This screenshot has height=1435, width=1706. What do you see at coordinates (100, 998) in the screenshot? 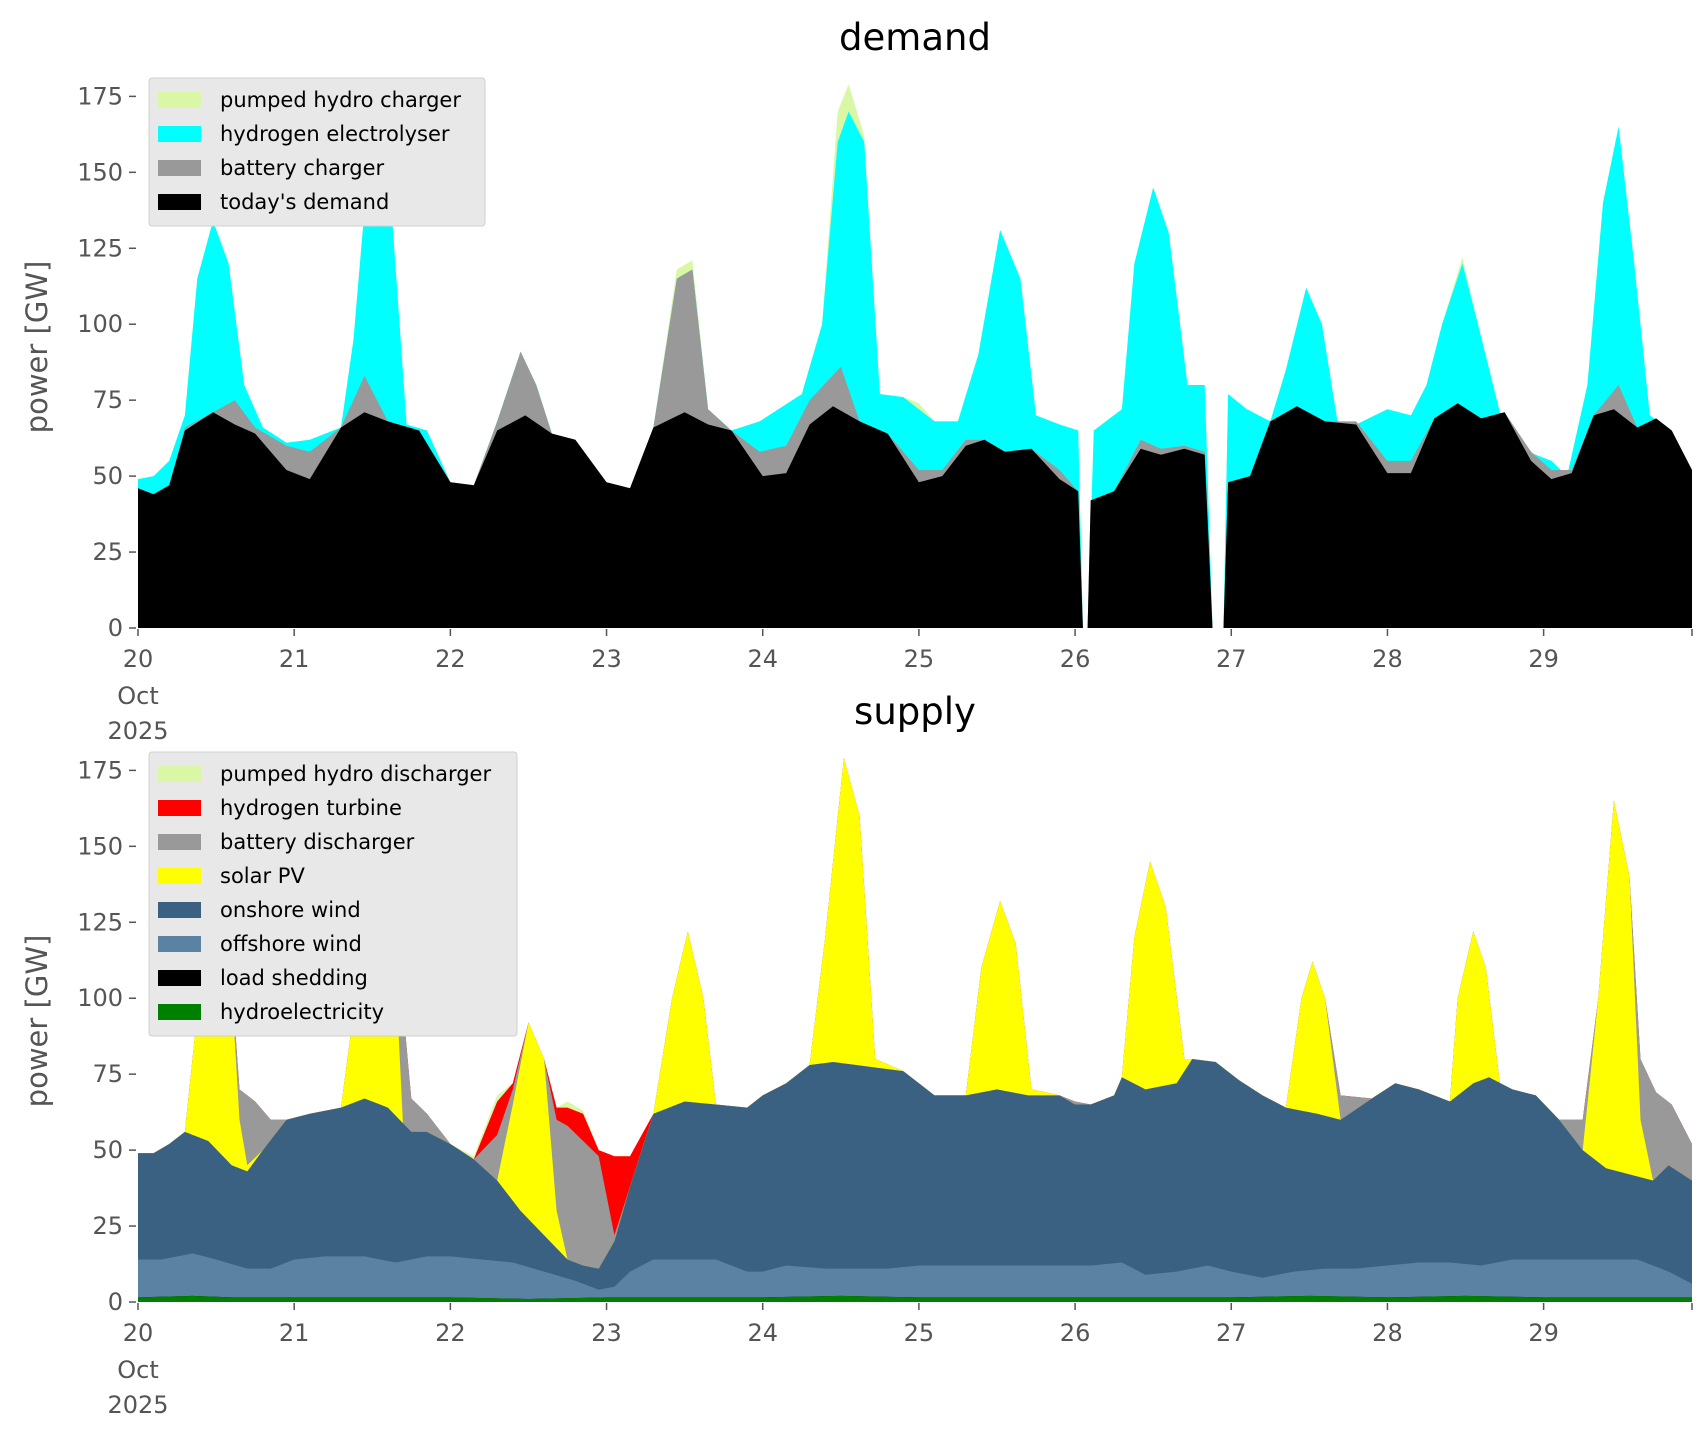
I see `supply-y-tick-label: 100` at bounding box center [100, 998].